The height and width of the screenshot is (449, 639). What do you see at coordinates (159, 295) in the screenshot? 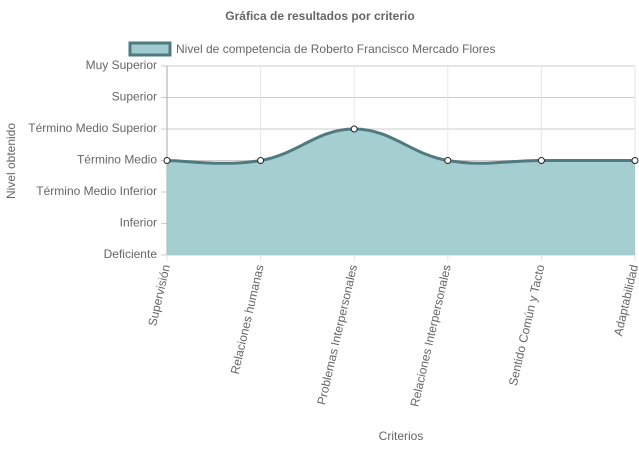
I see `x-tick-label: Supervisión` at bounding box center [159, 295].